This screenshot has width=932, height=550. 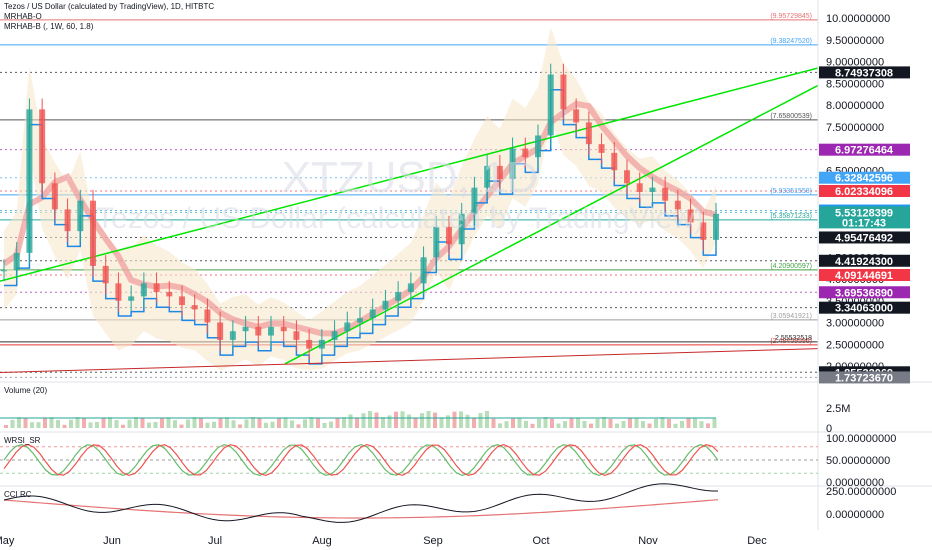 What do you see at coordinates (855, 128) in the screenshot?
I see `y-tick-label: 7.50000000` at bounding box center [855, 128].